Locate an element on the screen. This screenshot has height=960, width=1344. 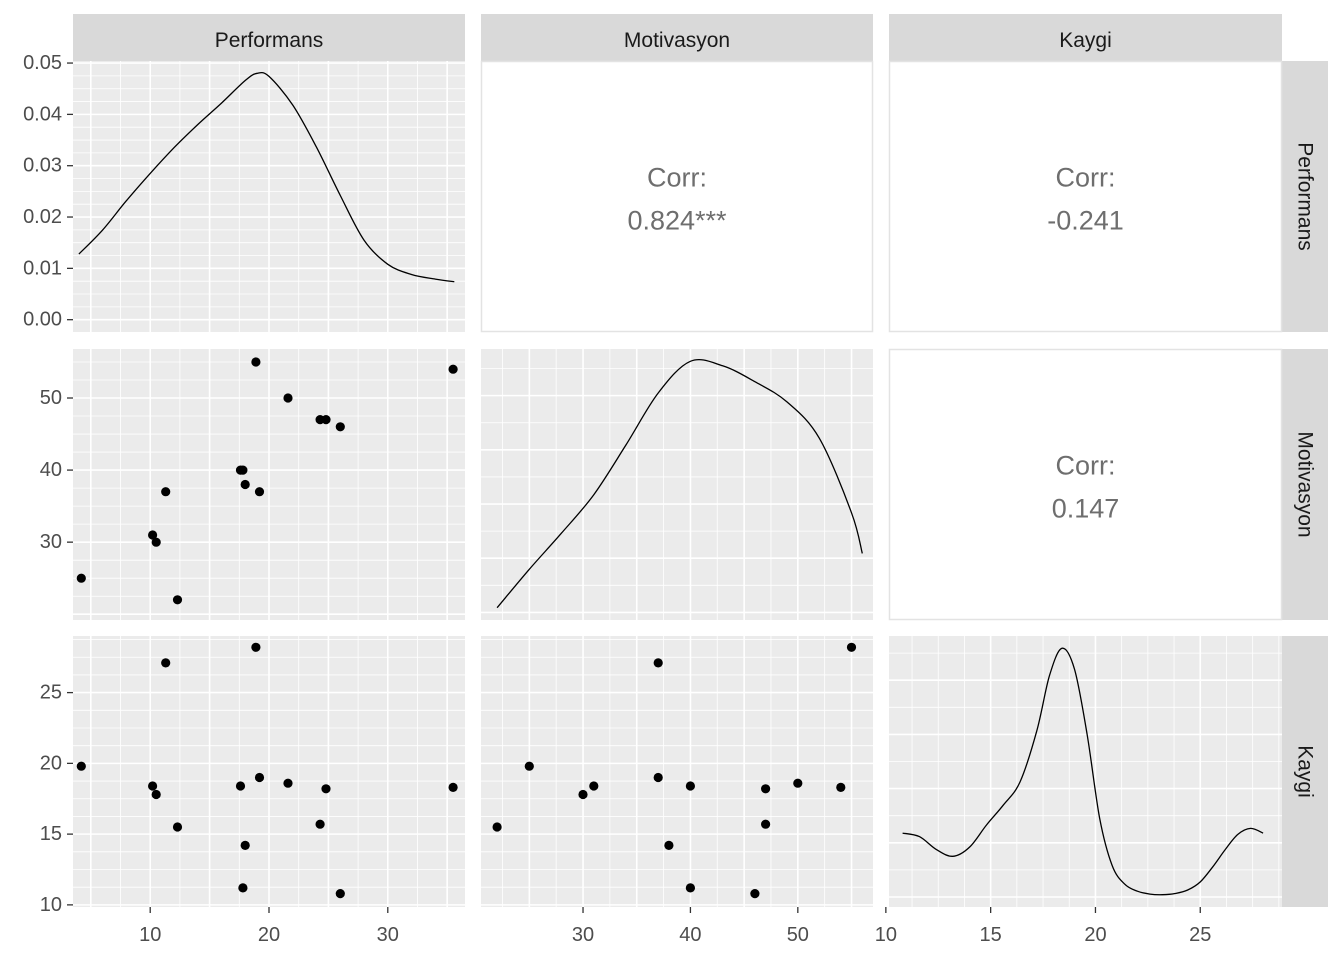
panel-performans-kaygi-bg is located at coordinates (1085, 196).